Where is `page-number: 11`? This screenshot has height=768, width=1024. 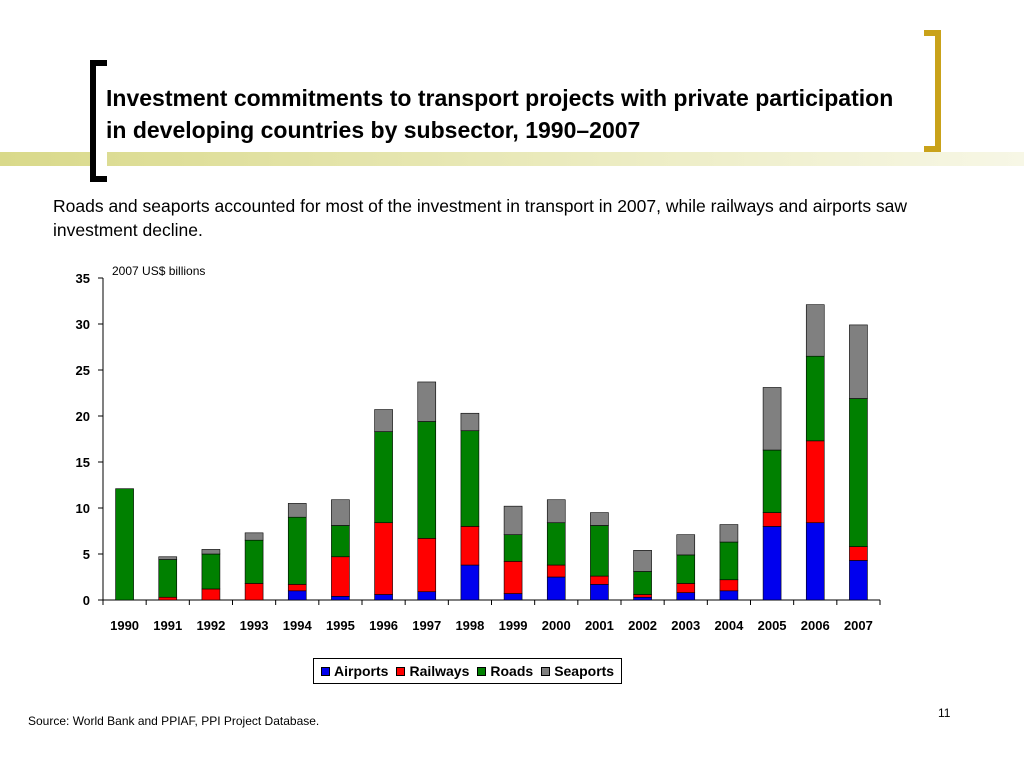
page-number: 11 is located at coordinates (944, 713).